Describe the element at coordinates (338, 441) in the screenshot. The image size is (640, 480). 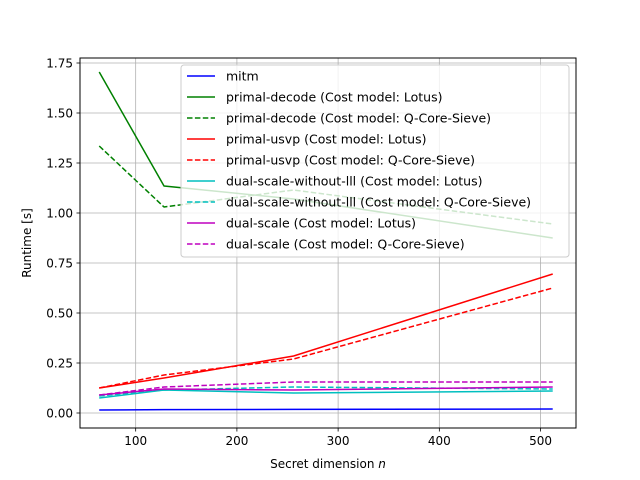
I see `x-tick-label: 300` at that location.